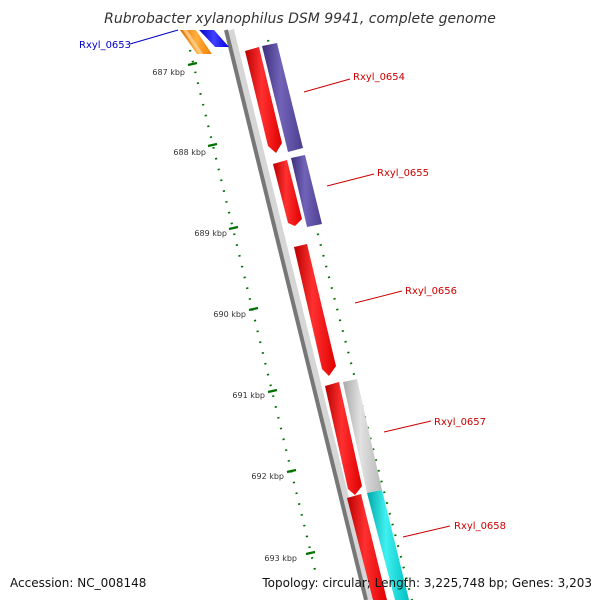 The image size is (600, 600). Describe the element at coordinates (403, 173) in the screenshot. I see `gene-label-0655: Rxyl_0655` at that location.